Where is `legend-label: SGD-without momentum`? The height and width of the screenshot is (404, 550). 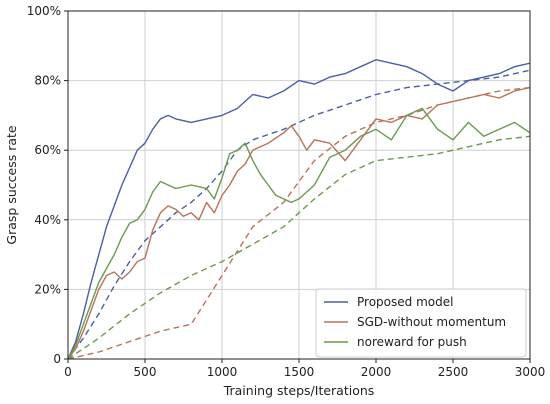
legend-label: SGD-without momentum is located at coordinates (431, 322).